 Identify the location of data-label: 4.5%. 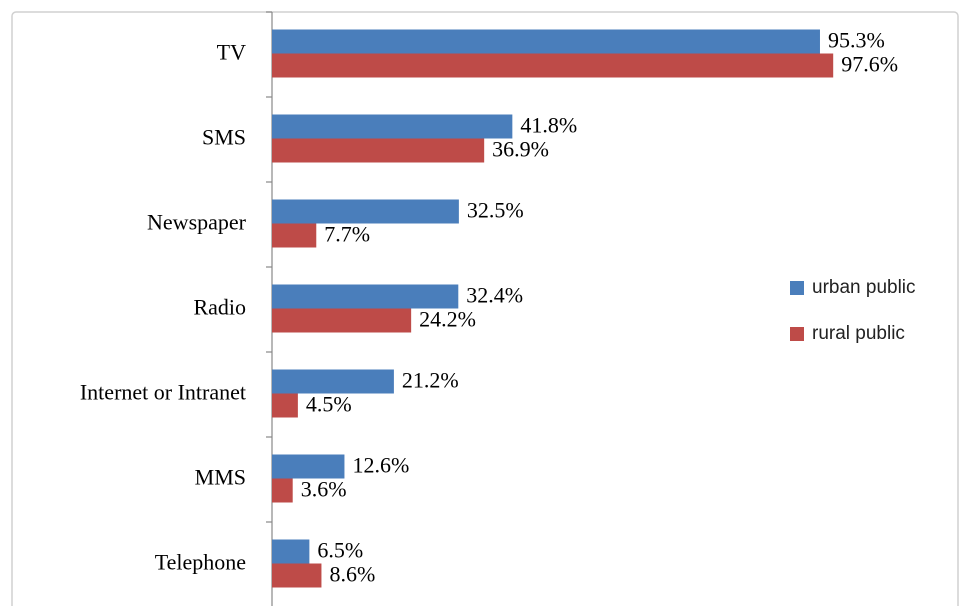
(329, 404).